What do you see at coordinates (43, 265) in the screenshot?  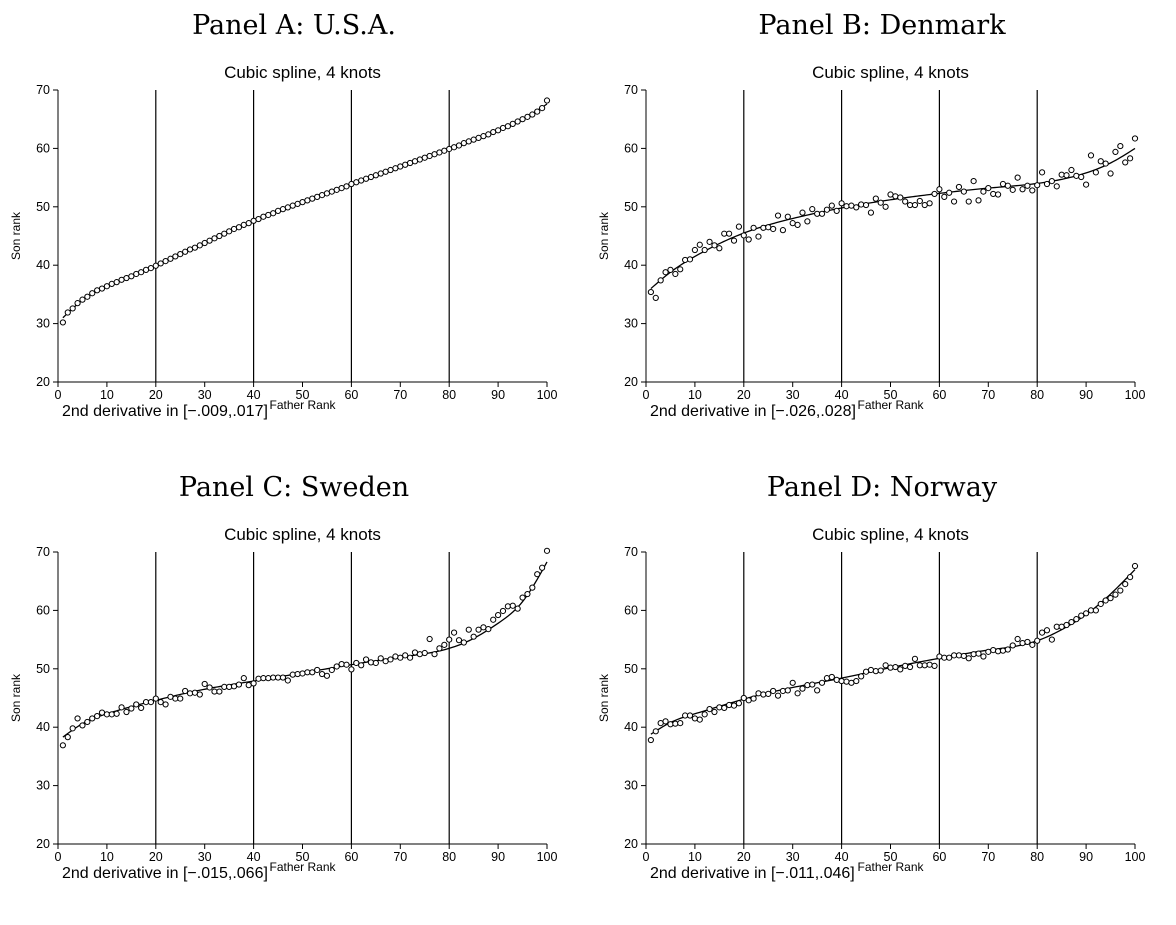 I see `y-tick-label: 40` at bounding box center [43, 265].